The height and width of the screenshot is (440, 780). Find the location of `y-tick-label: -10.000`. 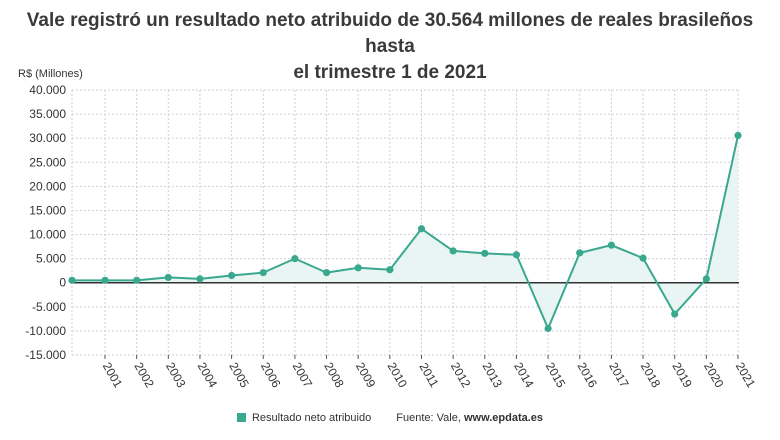

y-tick-label: -10.000 is located at coordinates (45, 331).